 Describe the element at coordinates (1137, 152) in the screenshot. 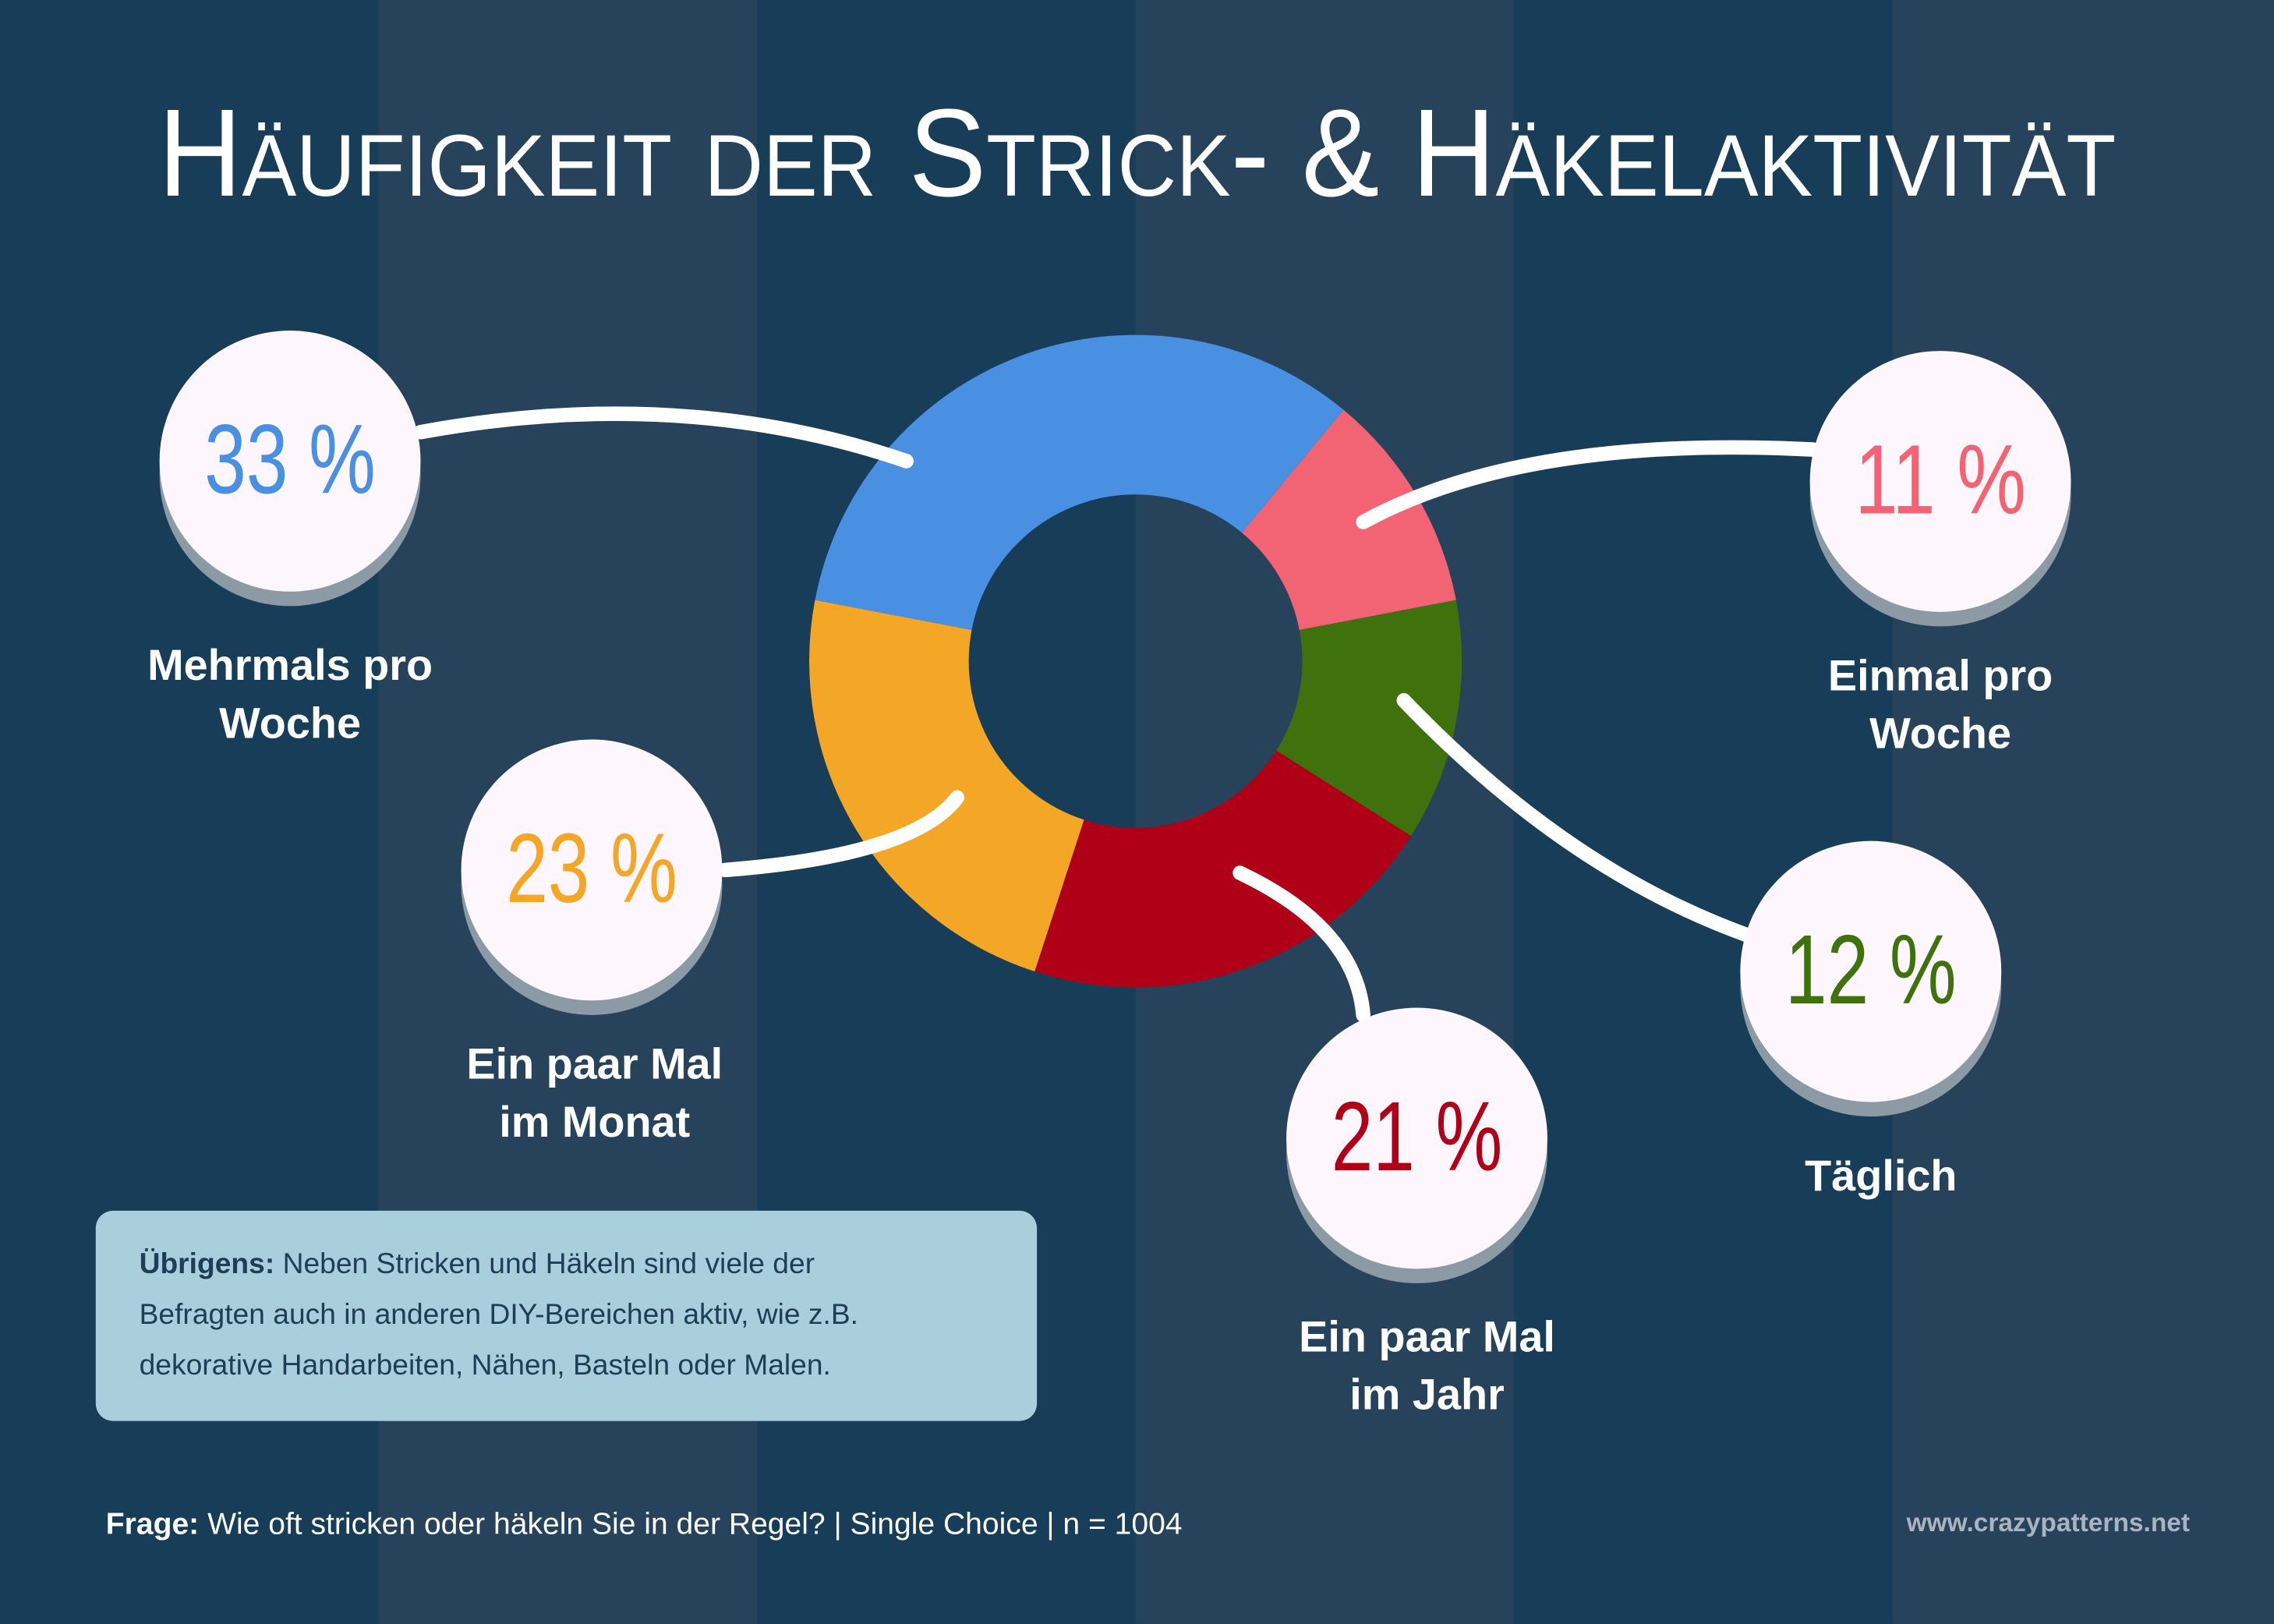

I see `chart-title: Häufigkeit der Strick- & Häkelaktivität` at that location.